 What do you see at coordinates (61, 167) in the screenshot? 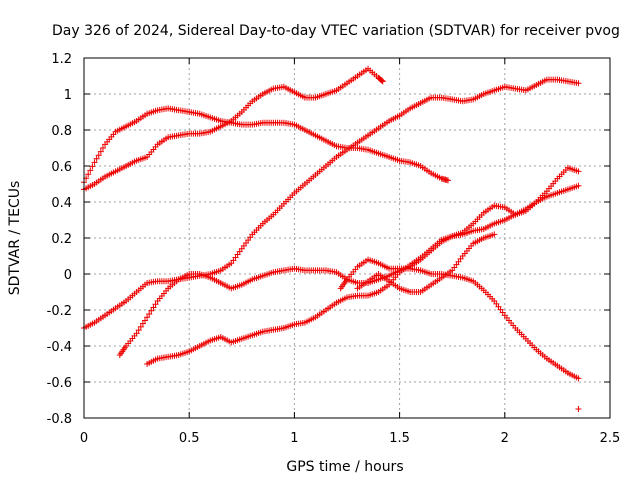
I see `y-tick-label: 0.6` at bounding box center [61, 167].